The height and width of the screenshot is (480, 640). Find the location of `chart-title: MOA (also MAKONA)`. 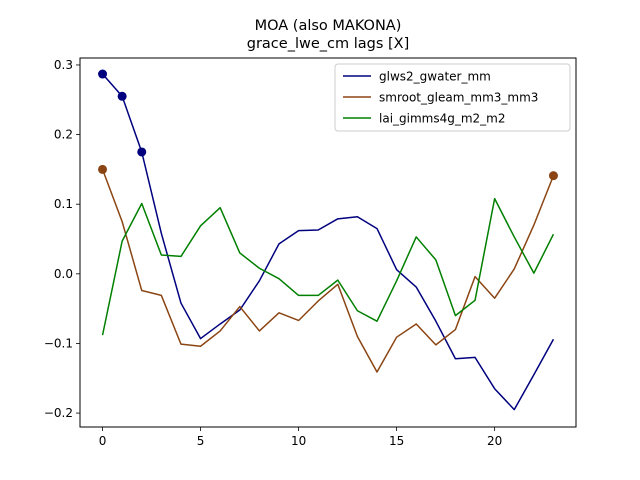

chart-title: MOA (also MAKONA) is located at coordinates (328, 26).